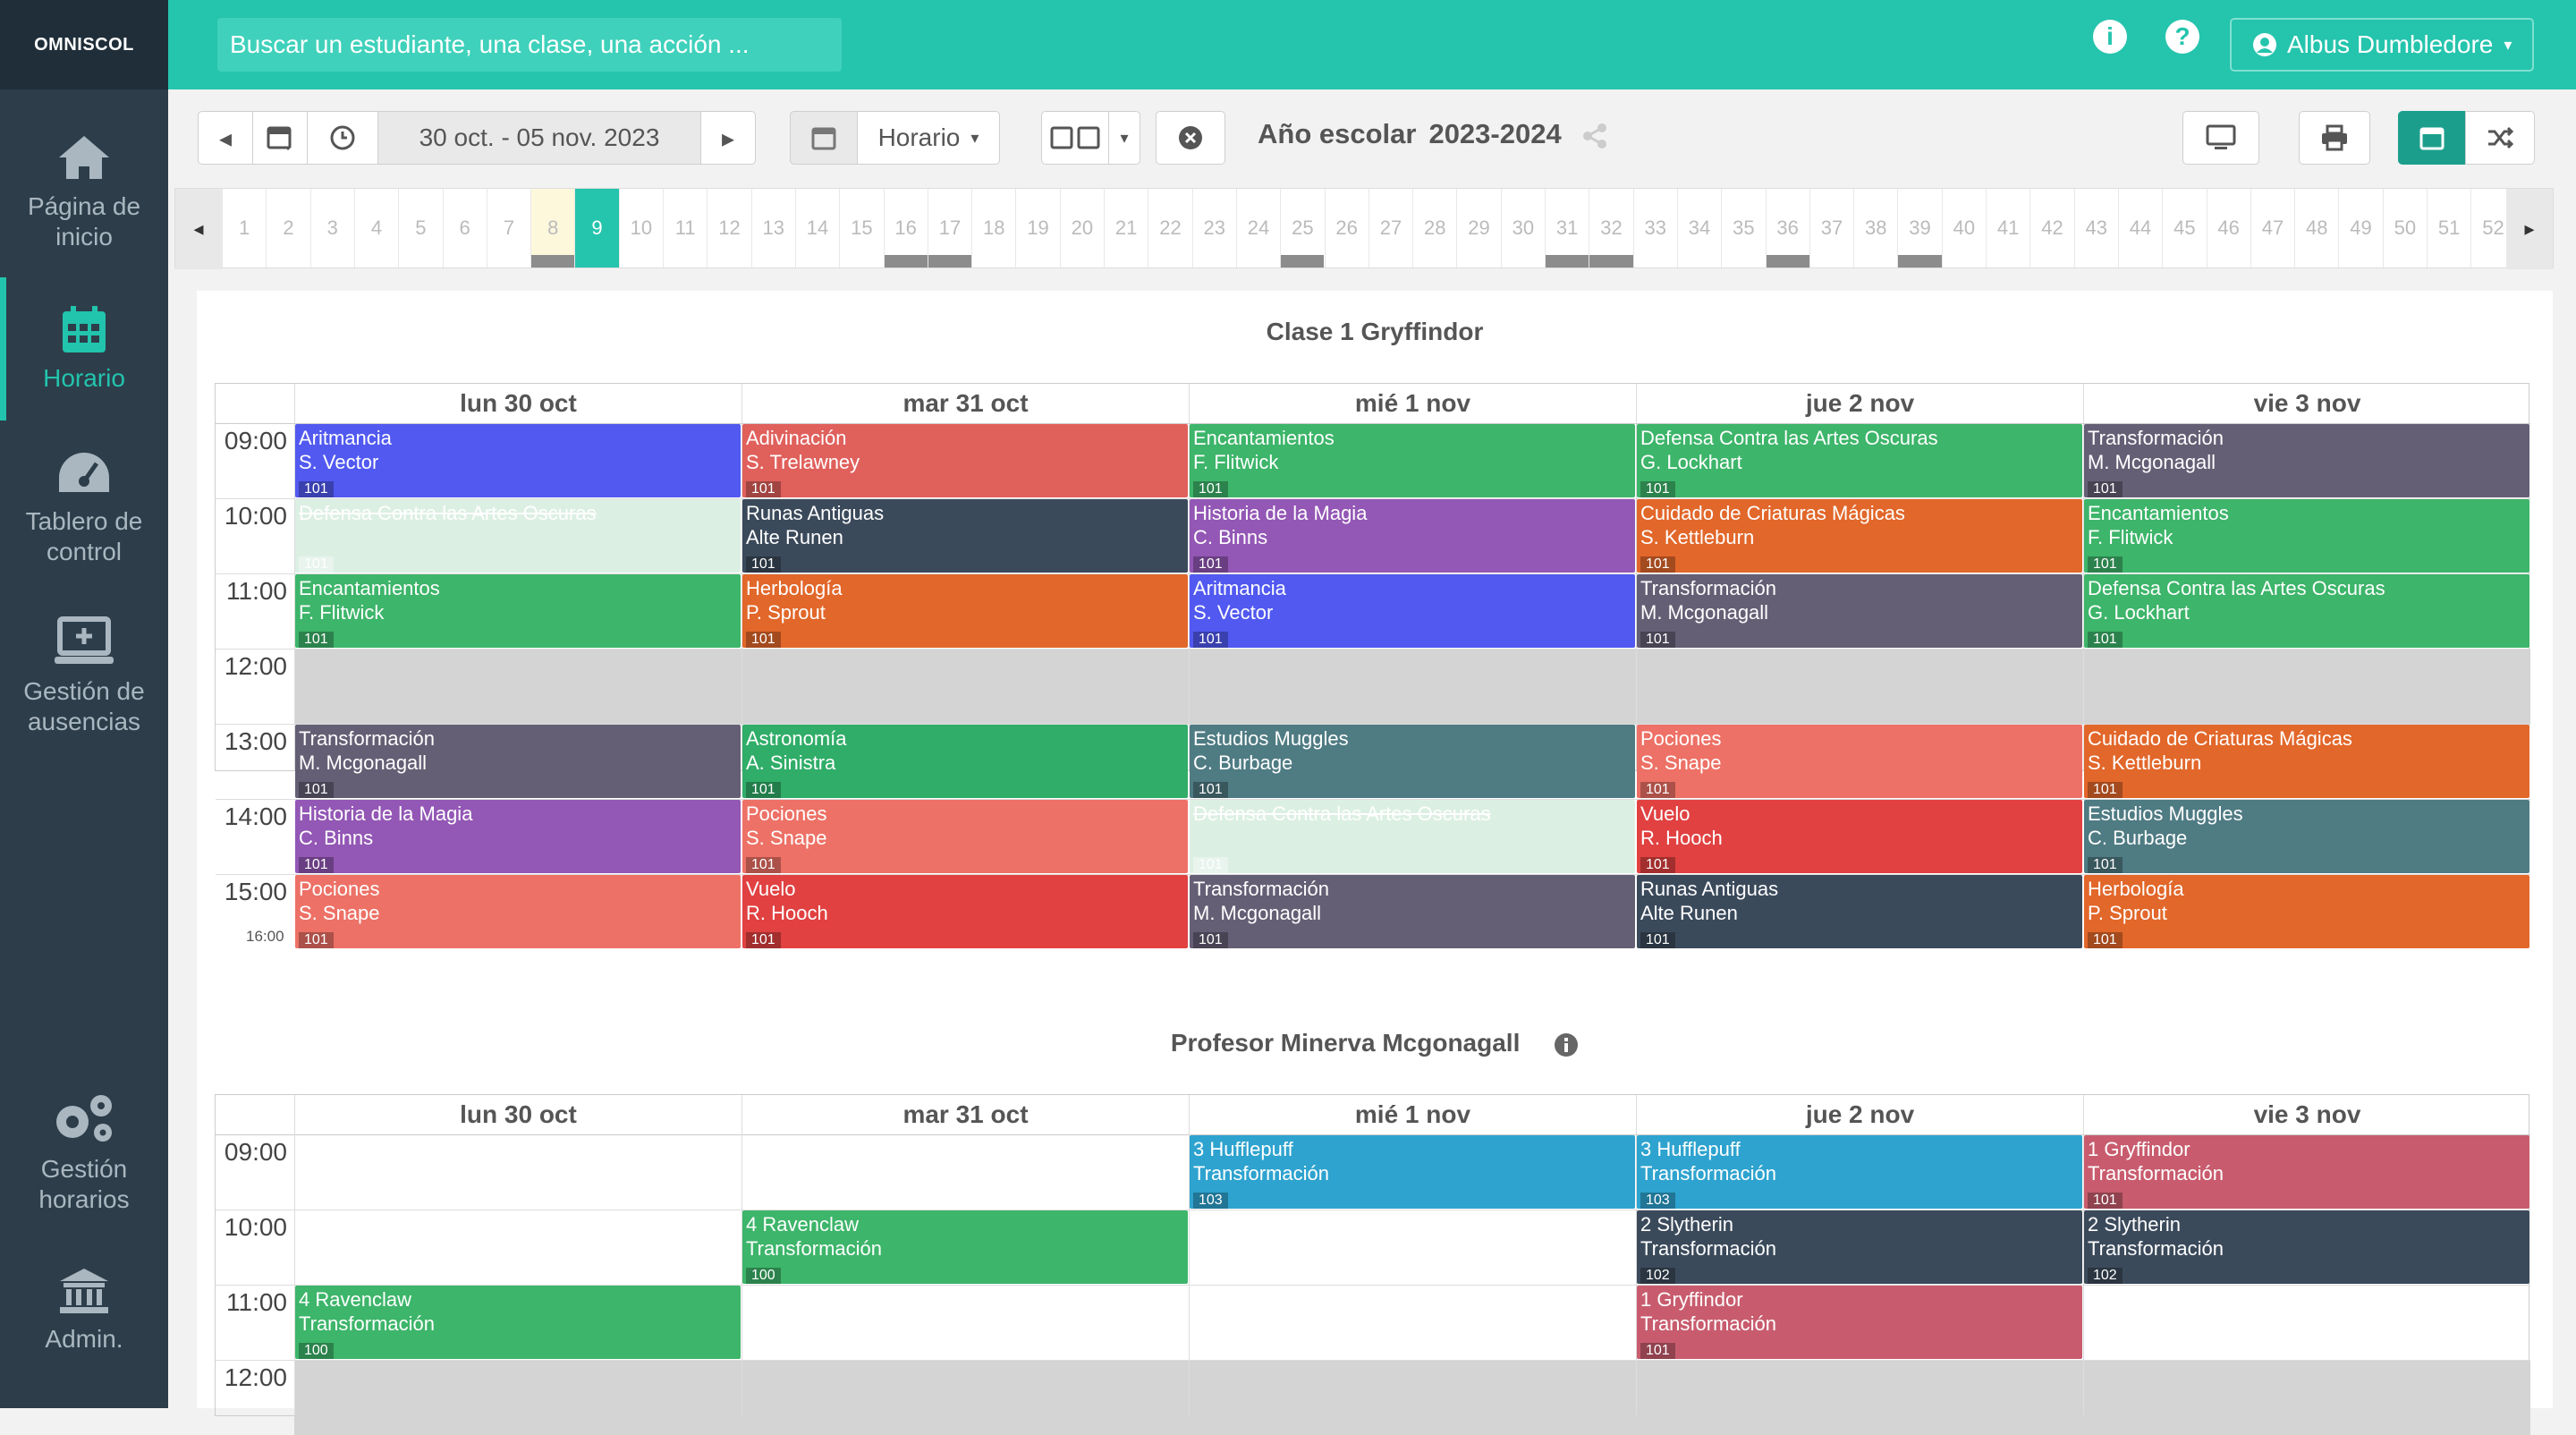  I want to click on sidebar-item-absences: Gestión de ausencias, so click(84, 676).